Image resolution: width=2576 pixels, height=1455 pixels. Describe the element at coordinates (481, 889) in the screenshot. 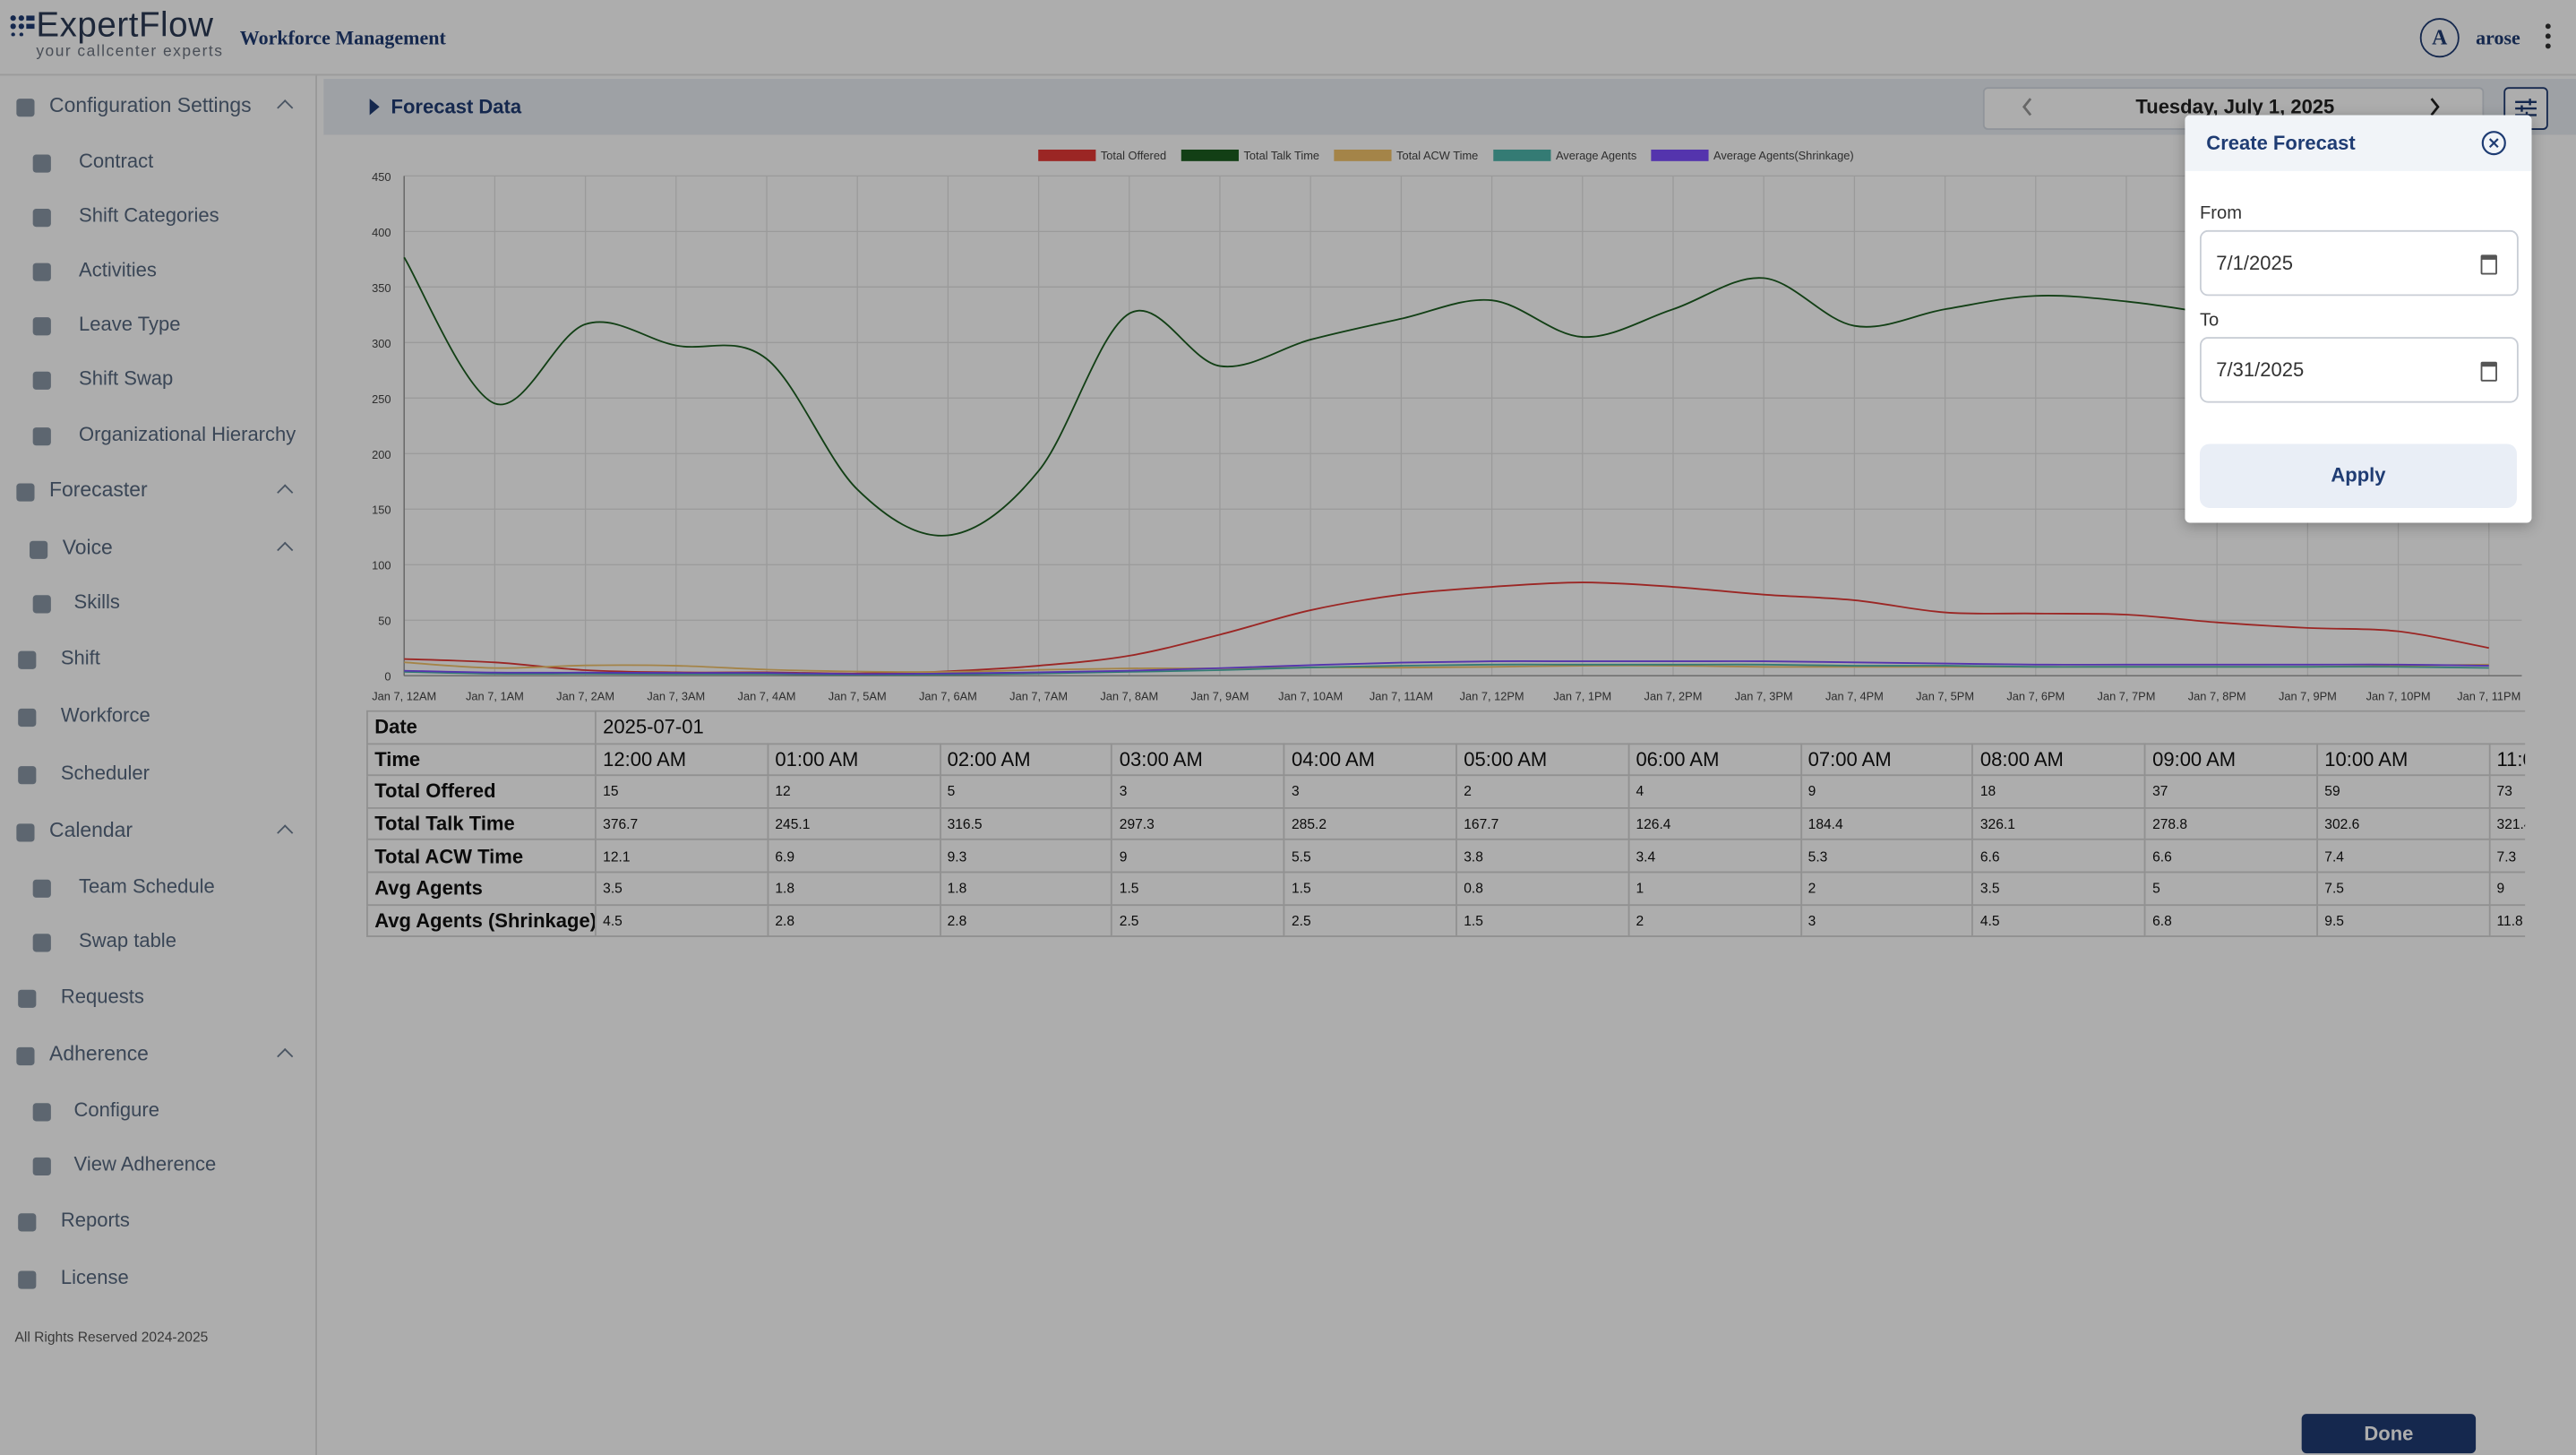

I see `row-label: Avg Agents` at that location.